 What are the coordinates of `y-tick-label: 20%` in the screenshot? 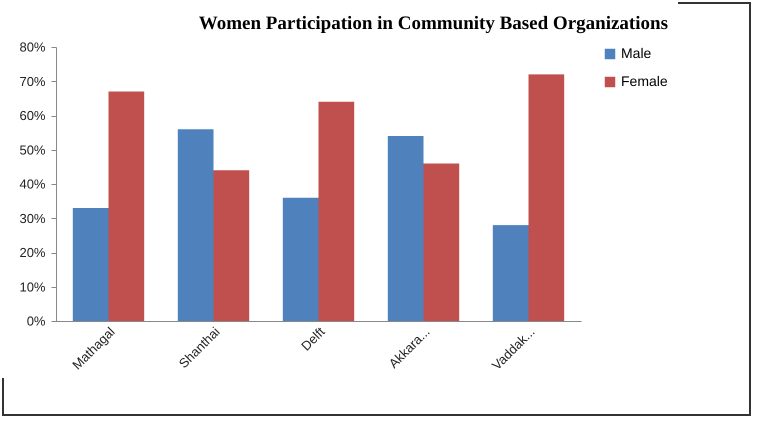 It's located at (32, 252).